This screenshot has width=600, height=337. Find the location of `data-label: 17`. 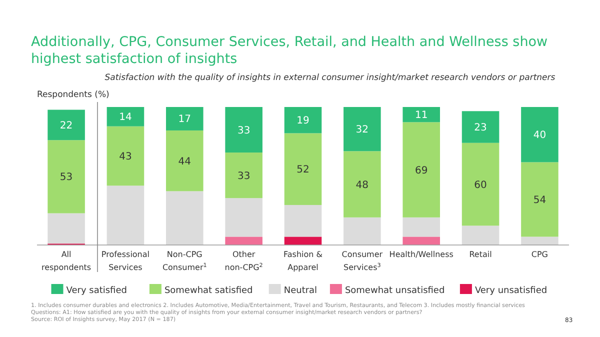

data-label: 17 is located at coordinates (185, 120).